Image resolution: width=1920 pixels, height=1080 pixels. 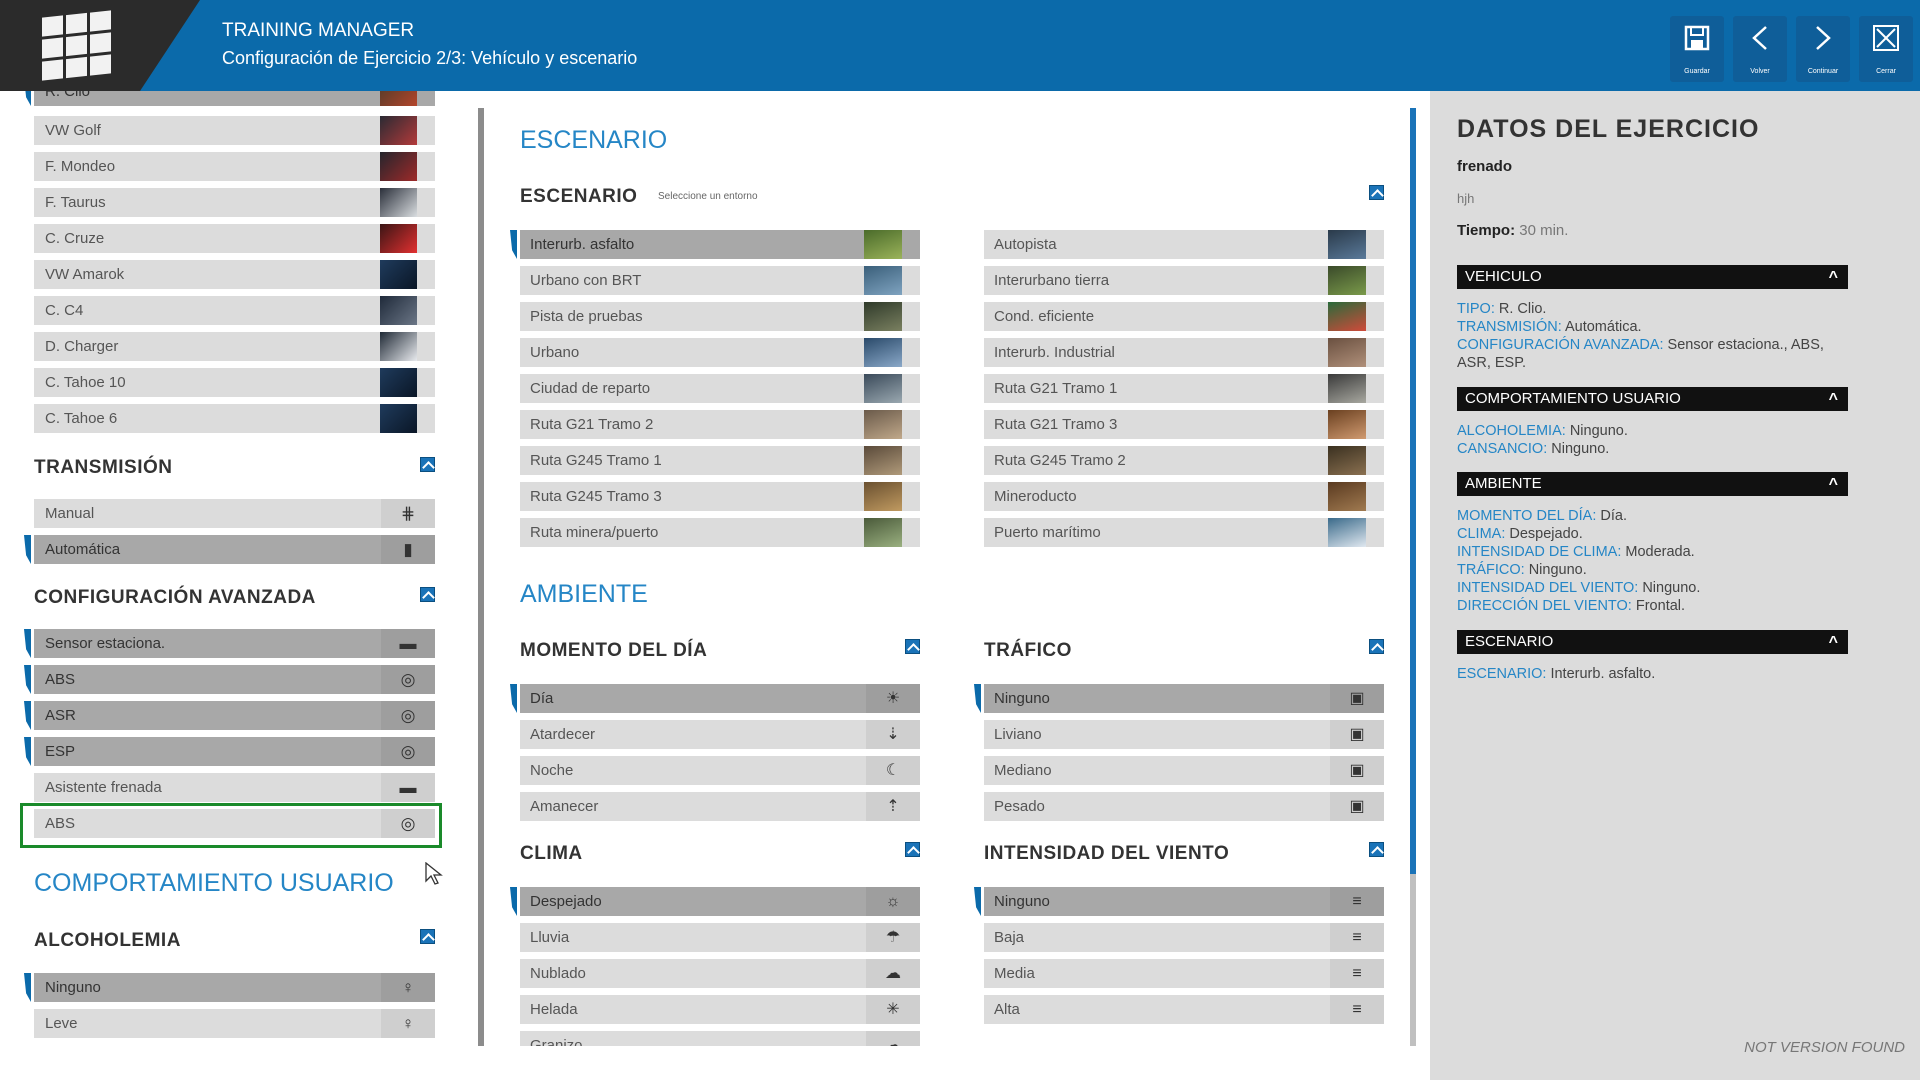 What do you see at coordinates (229, 98) in the screenshot?
I see `vehicle-item: R. Clio` at bounding box center [229, 98].